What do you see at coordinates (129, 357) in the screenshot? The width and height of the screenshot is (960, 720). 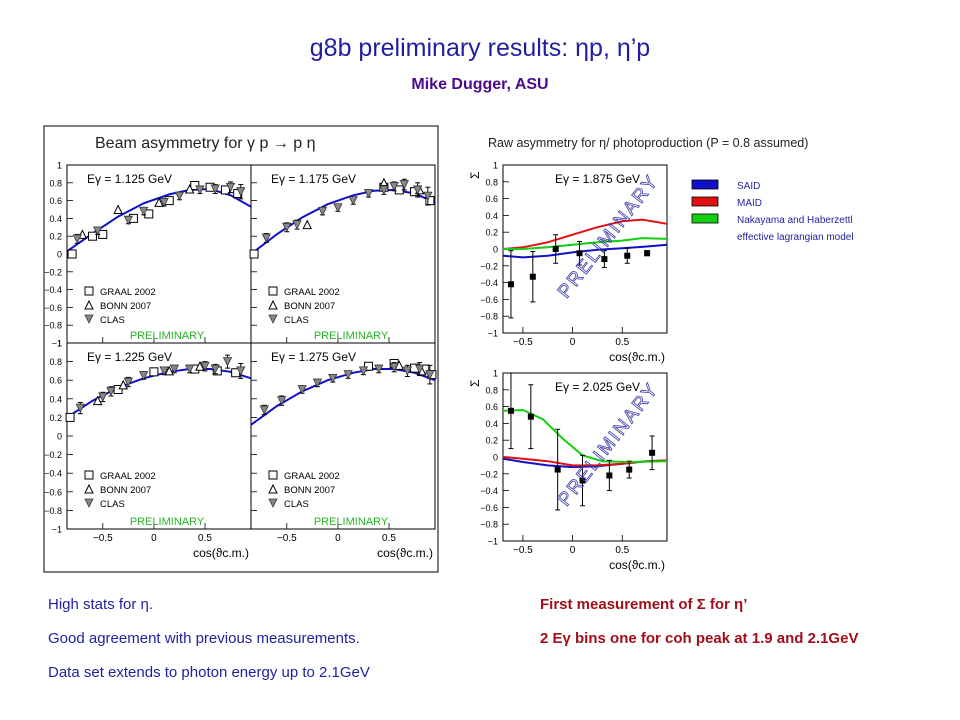 I see `energy-label: Eγ = 1.225 GeV` at bounding box center [129, 357].